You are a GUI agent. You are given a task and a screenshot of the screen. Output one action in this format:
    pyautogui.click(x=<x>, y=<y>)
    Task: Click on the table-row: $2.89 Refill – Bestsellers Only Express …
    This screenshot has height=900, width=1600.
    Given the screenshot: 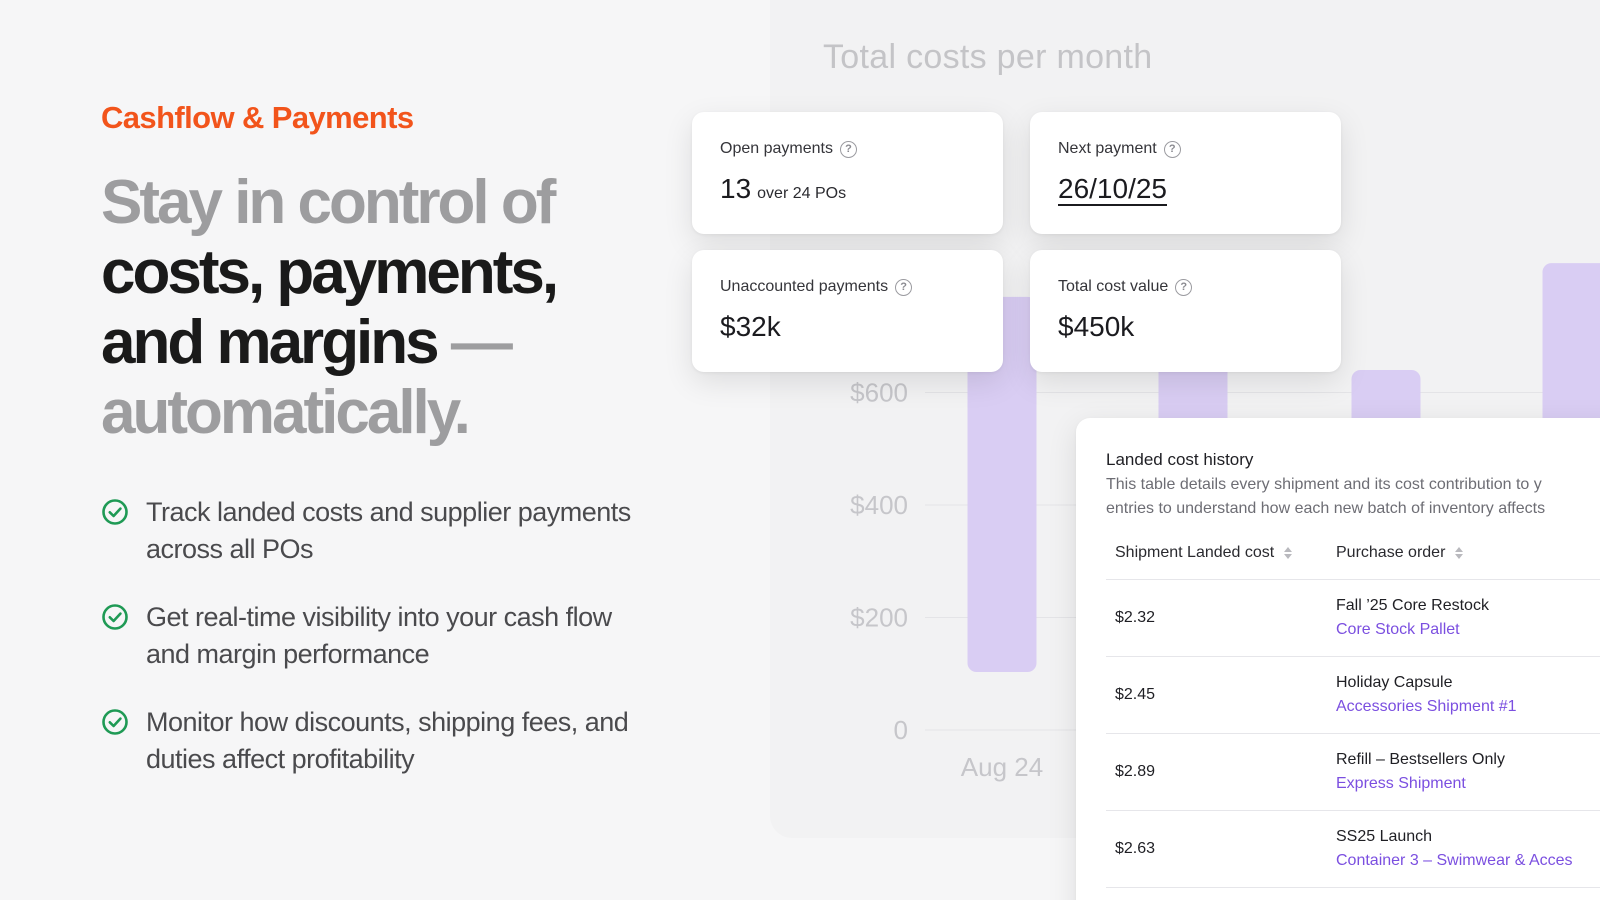 What is the action you would take?
    pyautogui.click(x=1353, y=772)
    